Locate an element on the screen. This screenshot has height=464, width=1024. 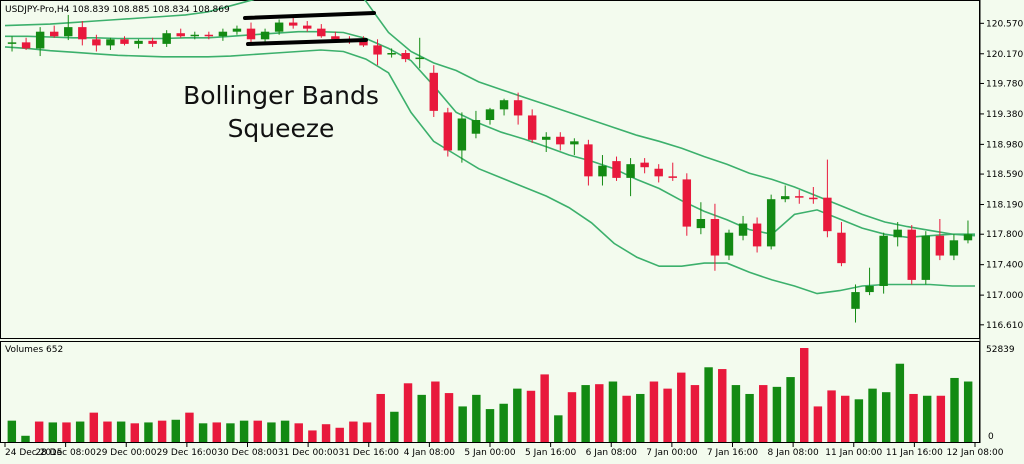
volume-max-label: 52839 is located at coordinates (1000, 350).